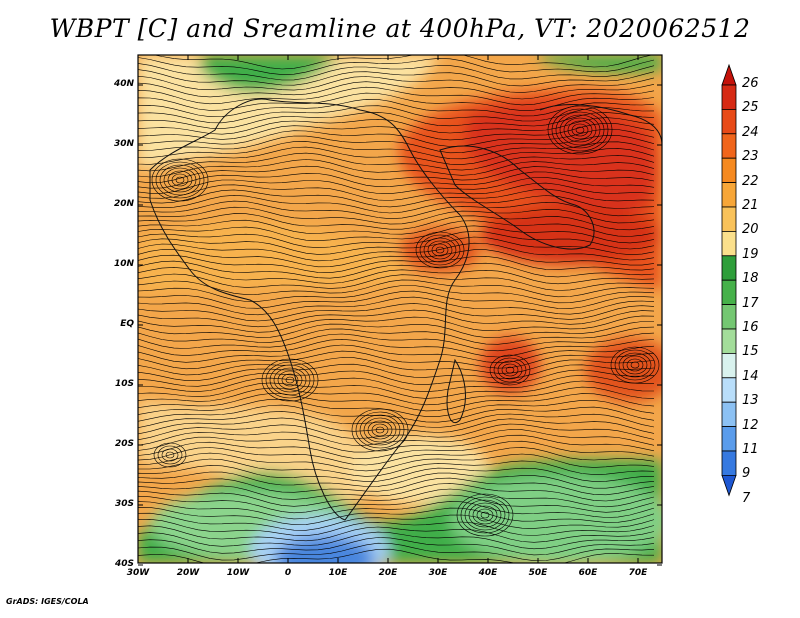 Image resolution: width=800 pixels, height=618 pixels. I want to click on grads-credit: GrADS: IGES/COLA, so click(47, 601).